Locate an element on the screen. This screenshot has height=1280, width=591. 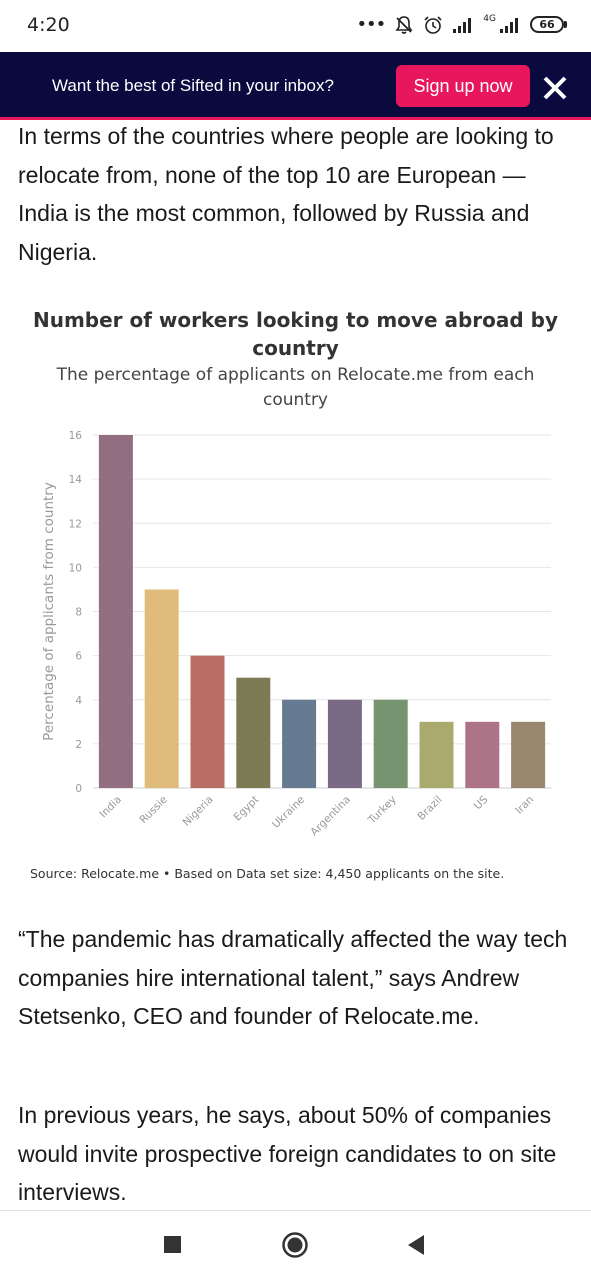
bar-nigeria is located at coordinates (207, 721).